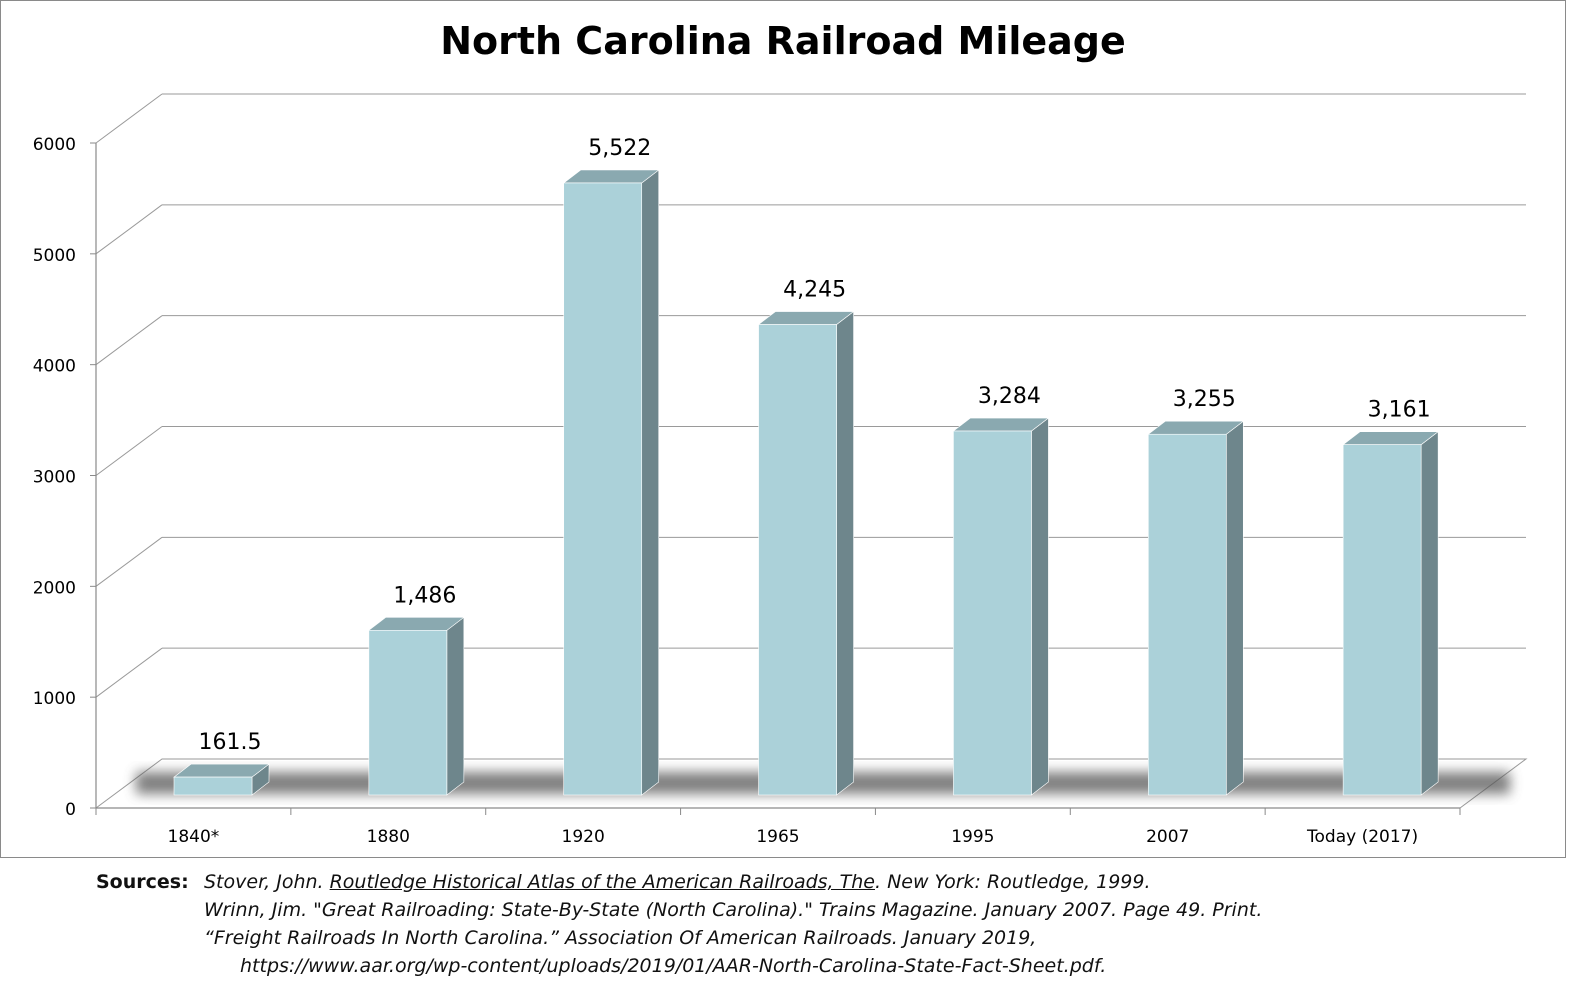 The width and height of the screenshot is (1584, 1000). I want to click on y-tick-label: 6000, so click(54, 145).